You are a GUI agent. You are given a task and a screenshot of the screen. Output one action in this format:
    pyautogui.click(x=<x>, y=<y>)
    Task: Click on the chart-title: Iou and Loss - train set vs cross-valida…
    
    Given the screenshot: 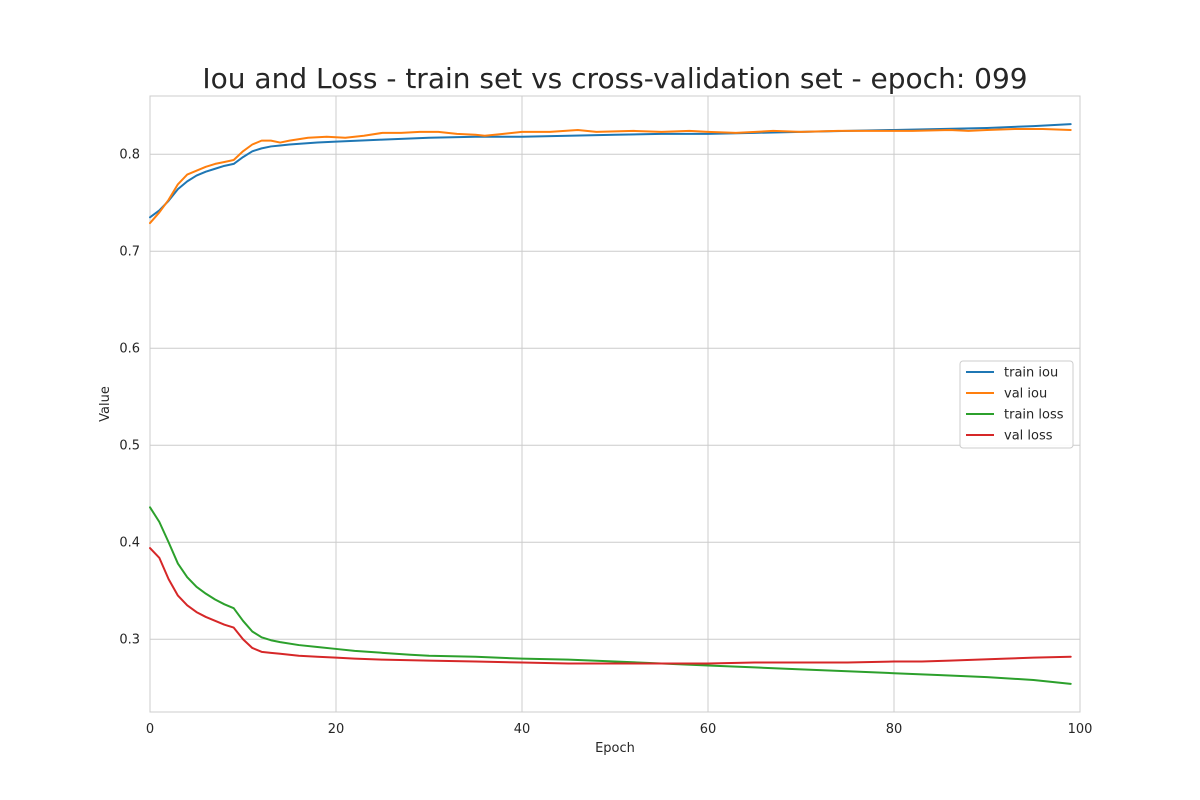 What is the action you would take?
    pyautogui.click(x=614, y=78)
    